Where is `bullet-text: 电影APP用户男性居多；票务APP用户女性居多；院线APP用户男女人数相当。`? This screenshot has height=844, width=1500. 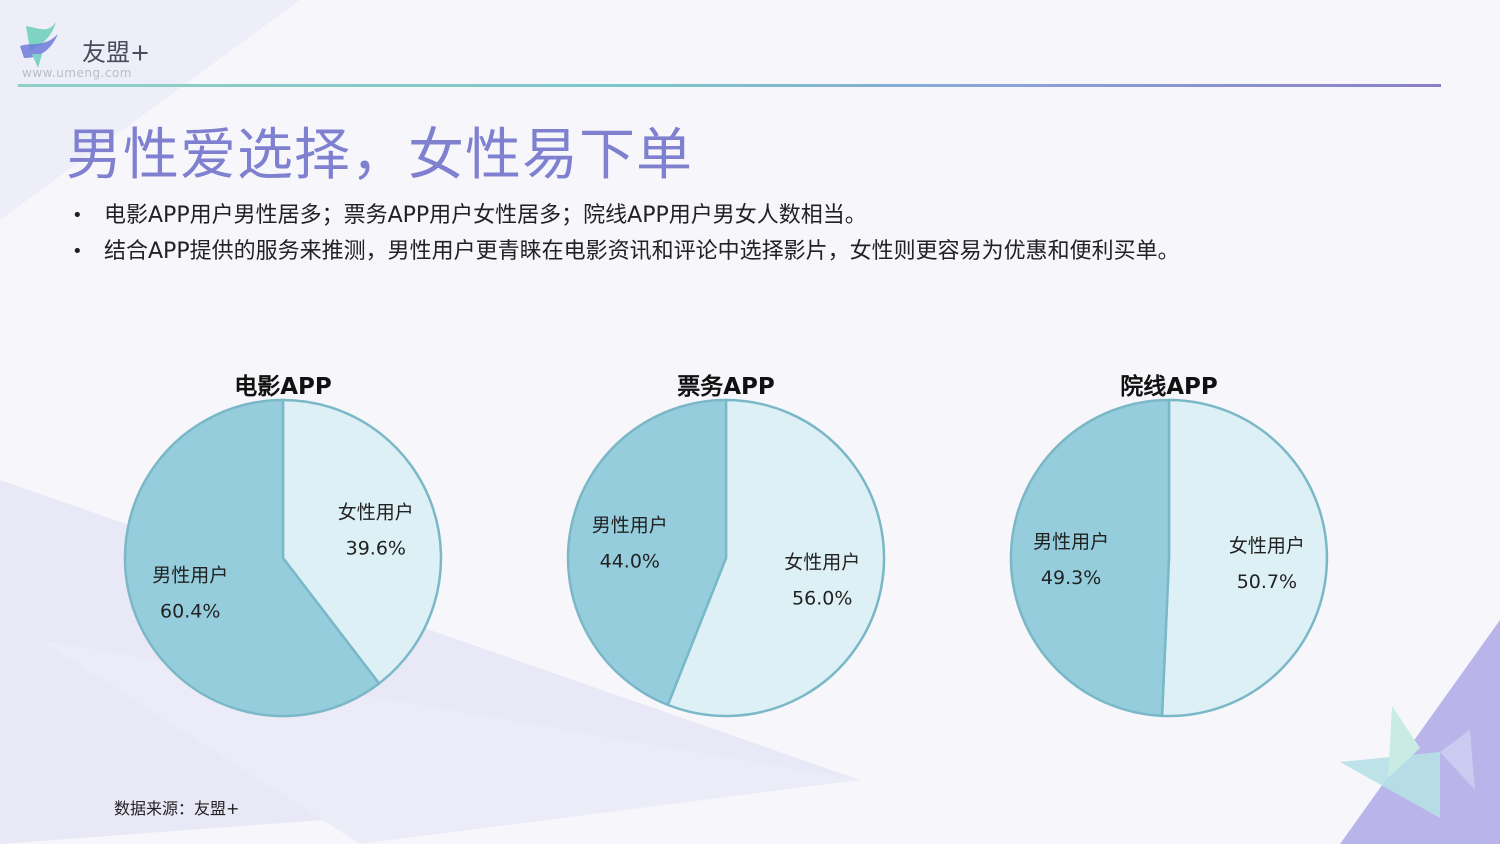 bullet-text: 电影APP用户男性居多；票务APP用户女性居多；院线APP用户男女人数相当。 is located at coordinates (485, 215).